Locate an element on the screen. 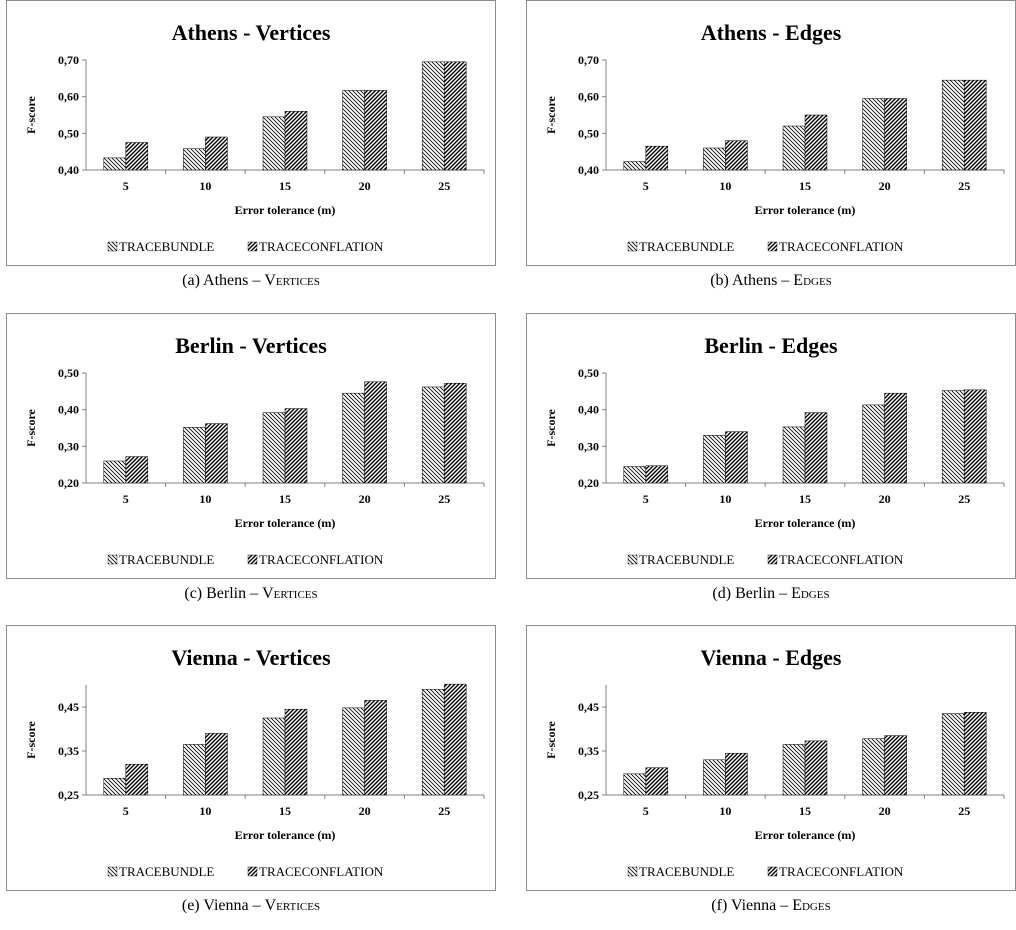  caption-label: (a) Athens – is located at coordinates (223, 280).